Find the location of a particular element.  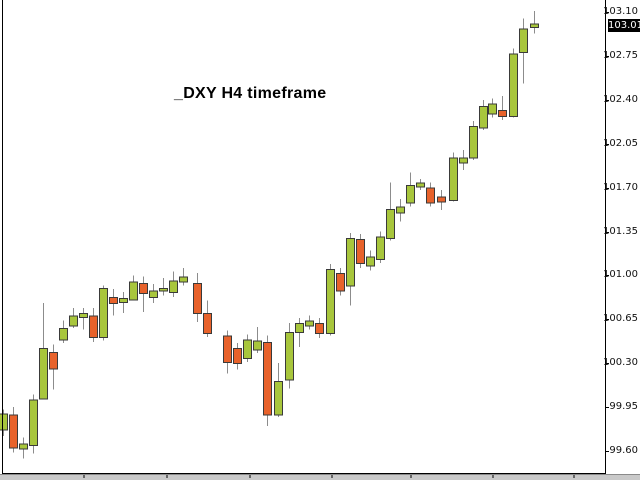

y-axis-label: 102.75 is located at coordinates (620, 55).